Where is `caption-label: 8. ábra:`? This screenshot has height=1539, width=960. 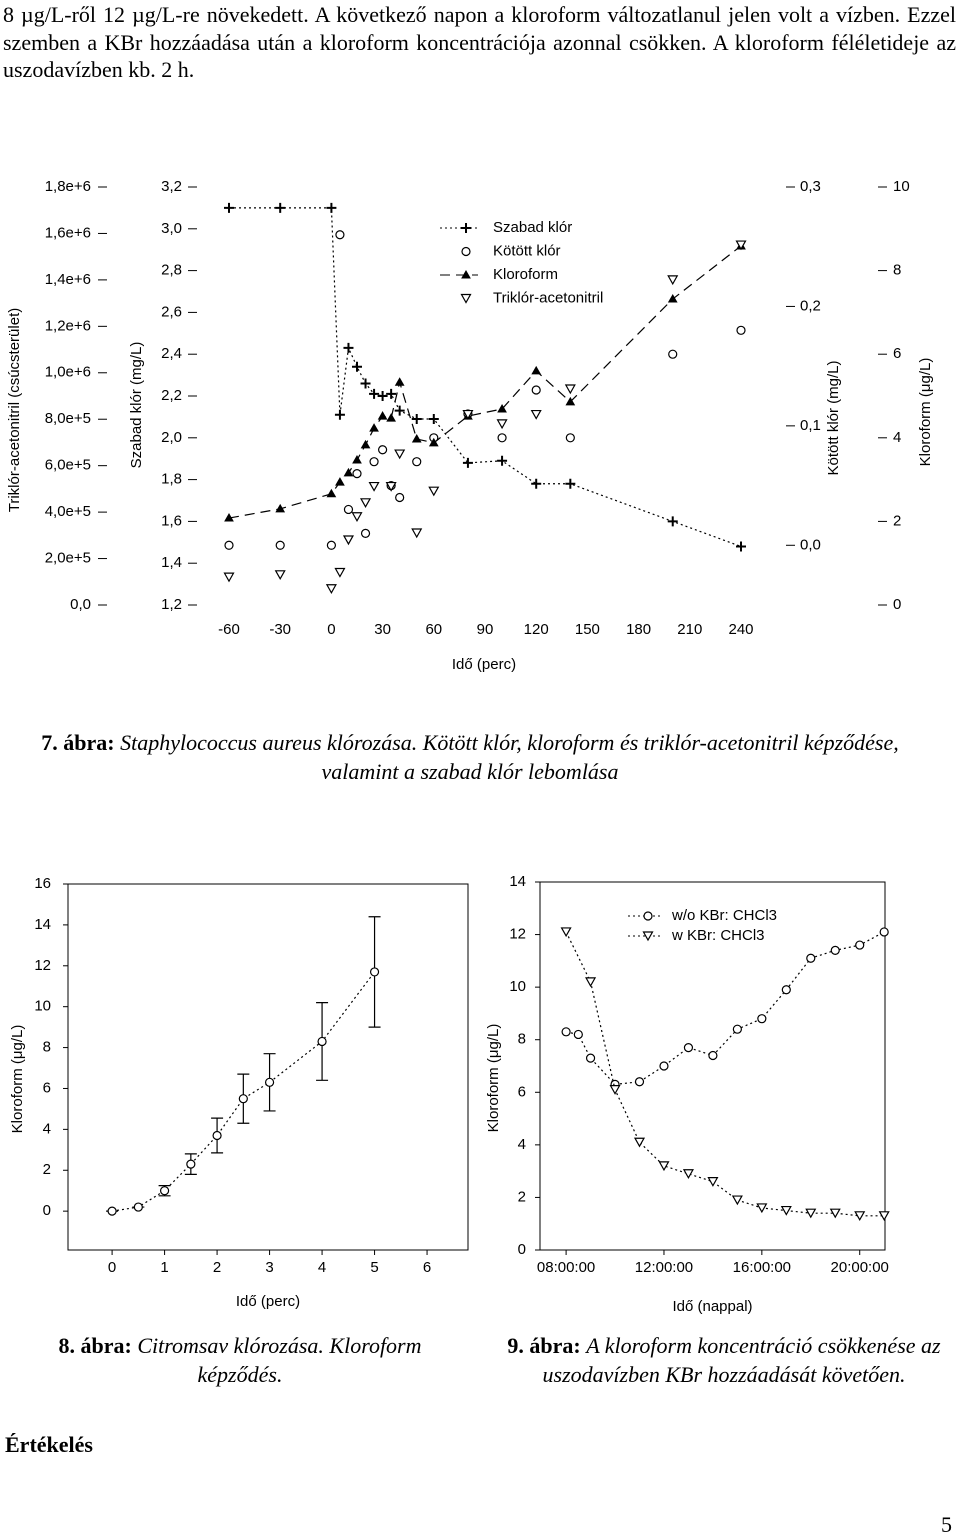 caption-label: 8. ábra: is located at coordinates (95, 1345).